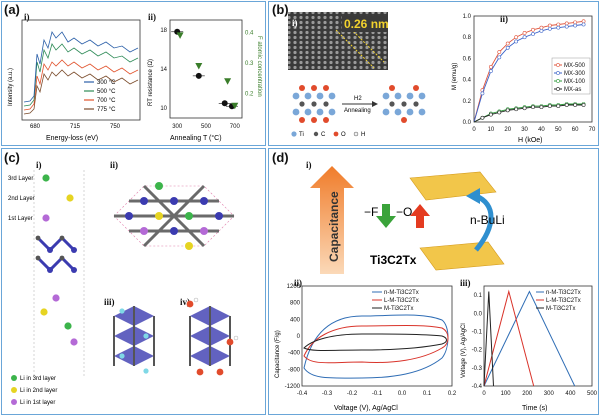 The width and height of the screenshot is (600, 416). I want to click on cv-xtick--0.3: -0.3, so click(327, 394).